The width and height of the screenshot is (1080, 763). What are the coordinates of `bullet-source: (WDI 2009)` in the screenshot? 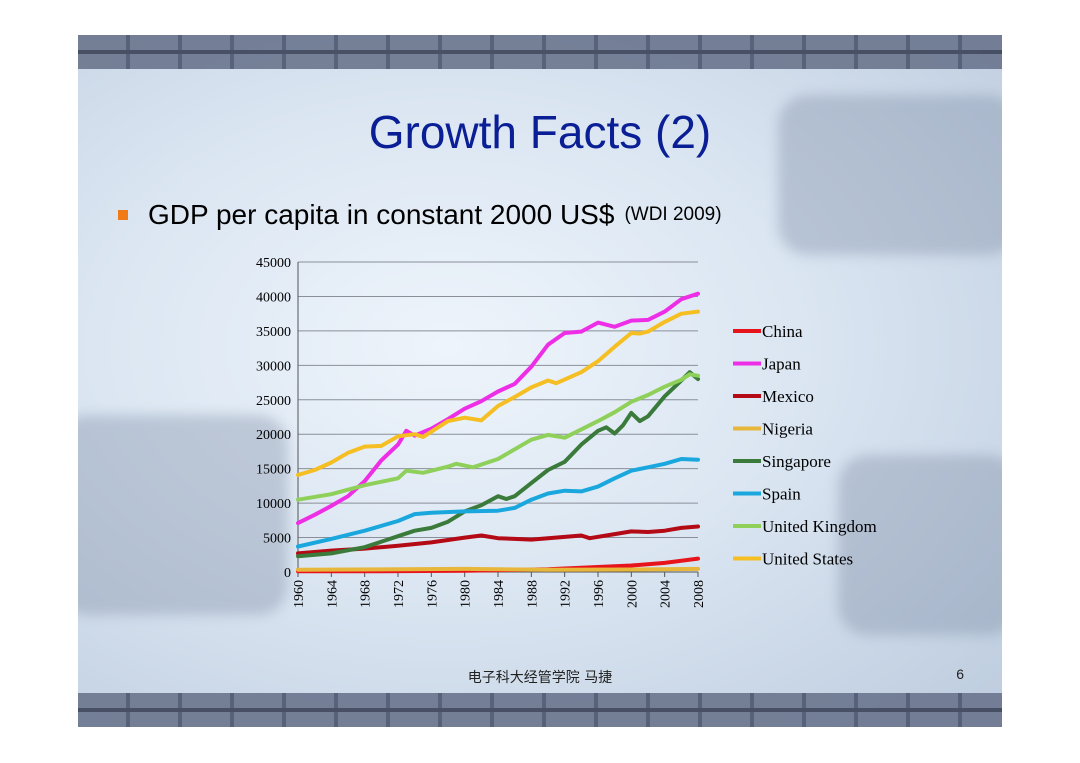 It's located at (673, 214).